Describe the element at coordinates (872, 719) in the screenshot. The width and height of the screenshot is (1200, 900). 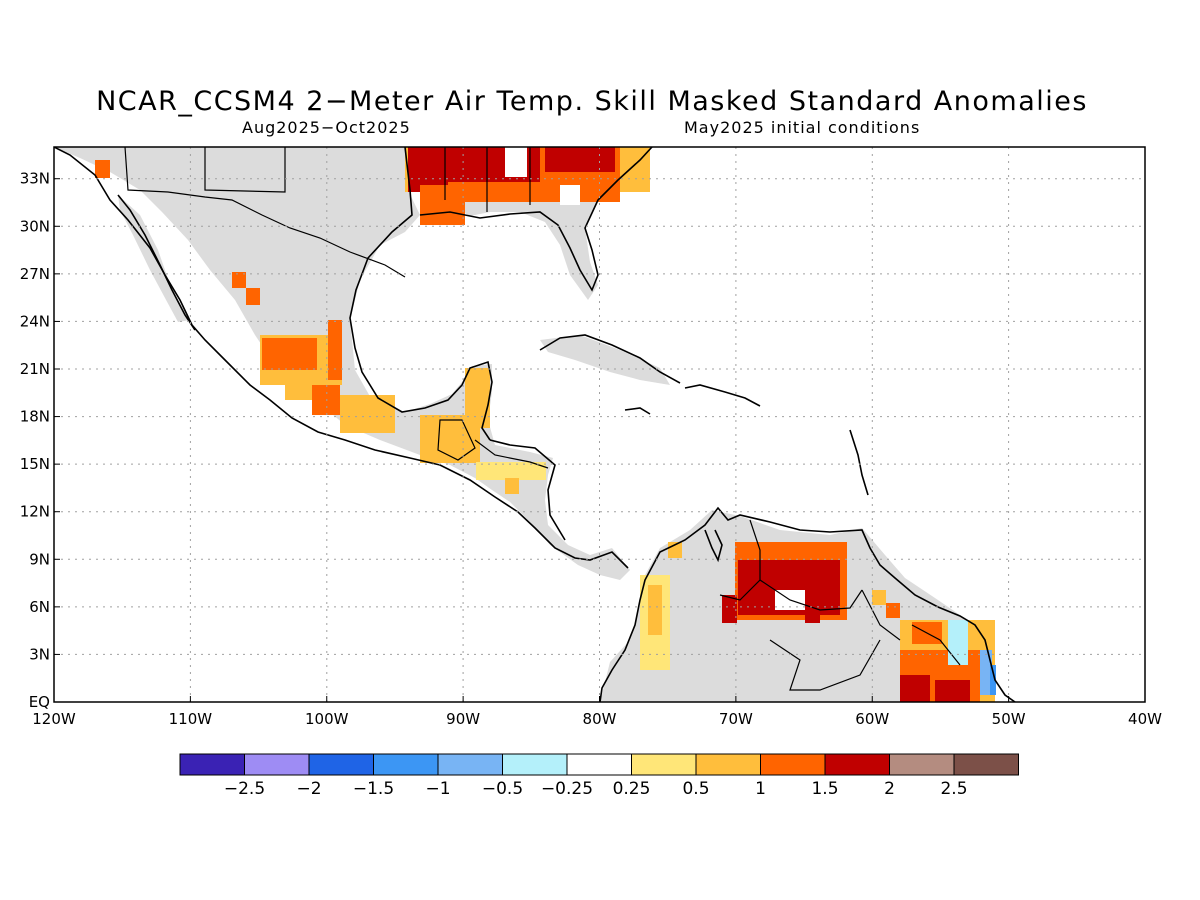
I see `lon-tick-label: 60W` at that location.